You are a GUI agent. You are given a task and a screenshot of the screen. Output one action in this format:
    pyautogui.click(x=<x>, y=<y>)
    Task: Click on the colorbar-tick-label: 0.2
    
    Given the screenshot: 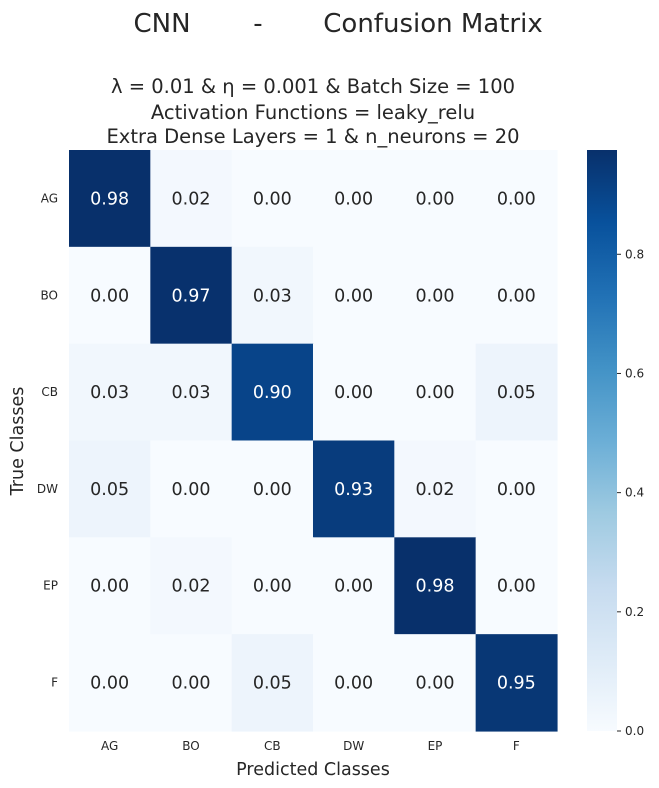 What is the action you would take?
    pyautogui.click(x=634, y=612)
    